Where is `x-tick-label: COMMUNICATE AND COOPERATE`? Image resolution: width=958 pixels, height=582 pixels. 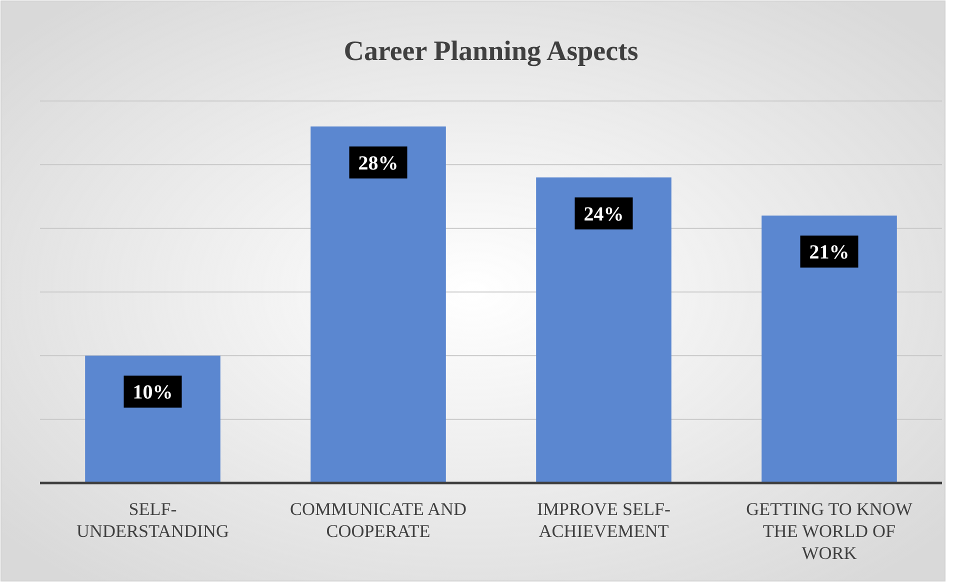 x-tick-label: COMMUNICATE AND COOPERATE is located at coordinates (378, 520).